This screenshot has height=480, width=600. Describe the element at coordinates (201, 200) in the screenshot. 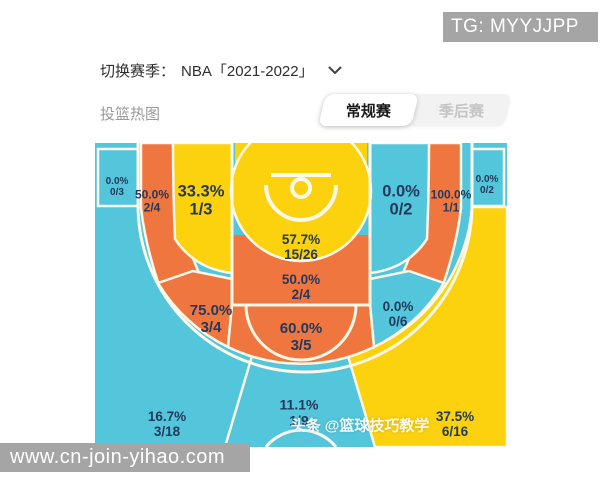

I see `zone-label-left-elbow-mid: 33.3% 1/3` at that location.